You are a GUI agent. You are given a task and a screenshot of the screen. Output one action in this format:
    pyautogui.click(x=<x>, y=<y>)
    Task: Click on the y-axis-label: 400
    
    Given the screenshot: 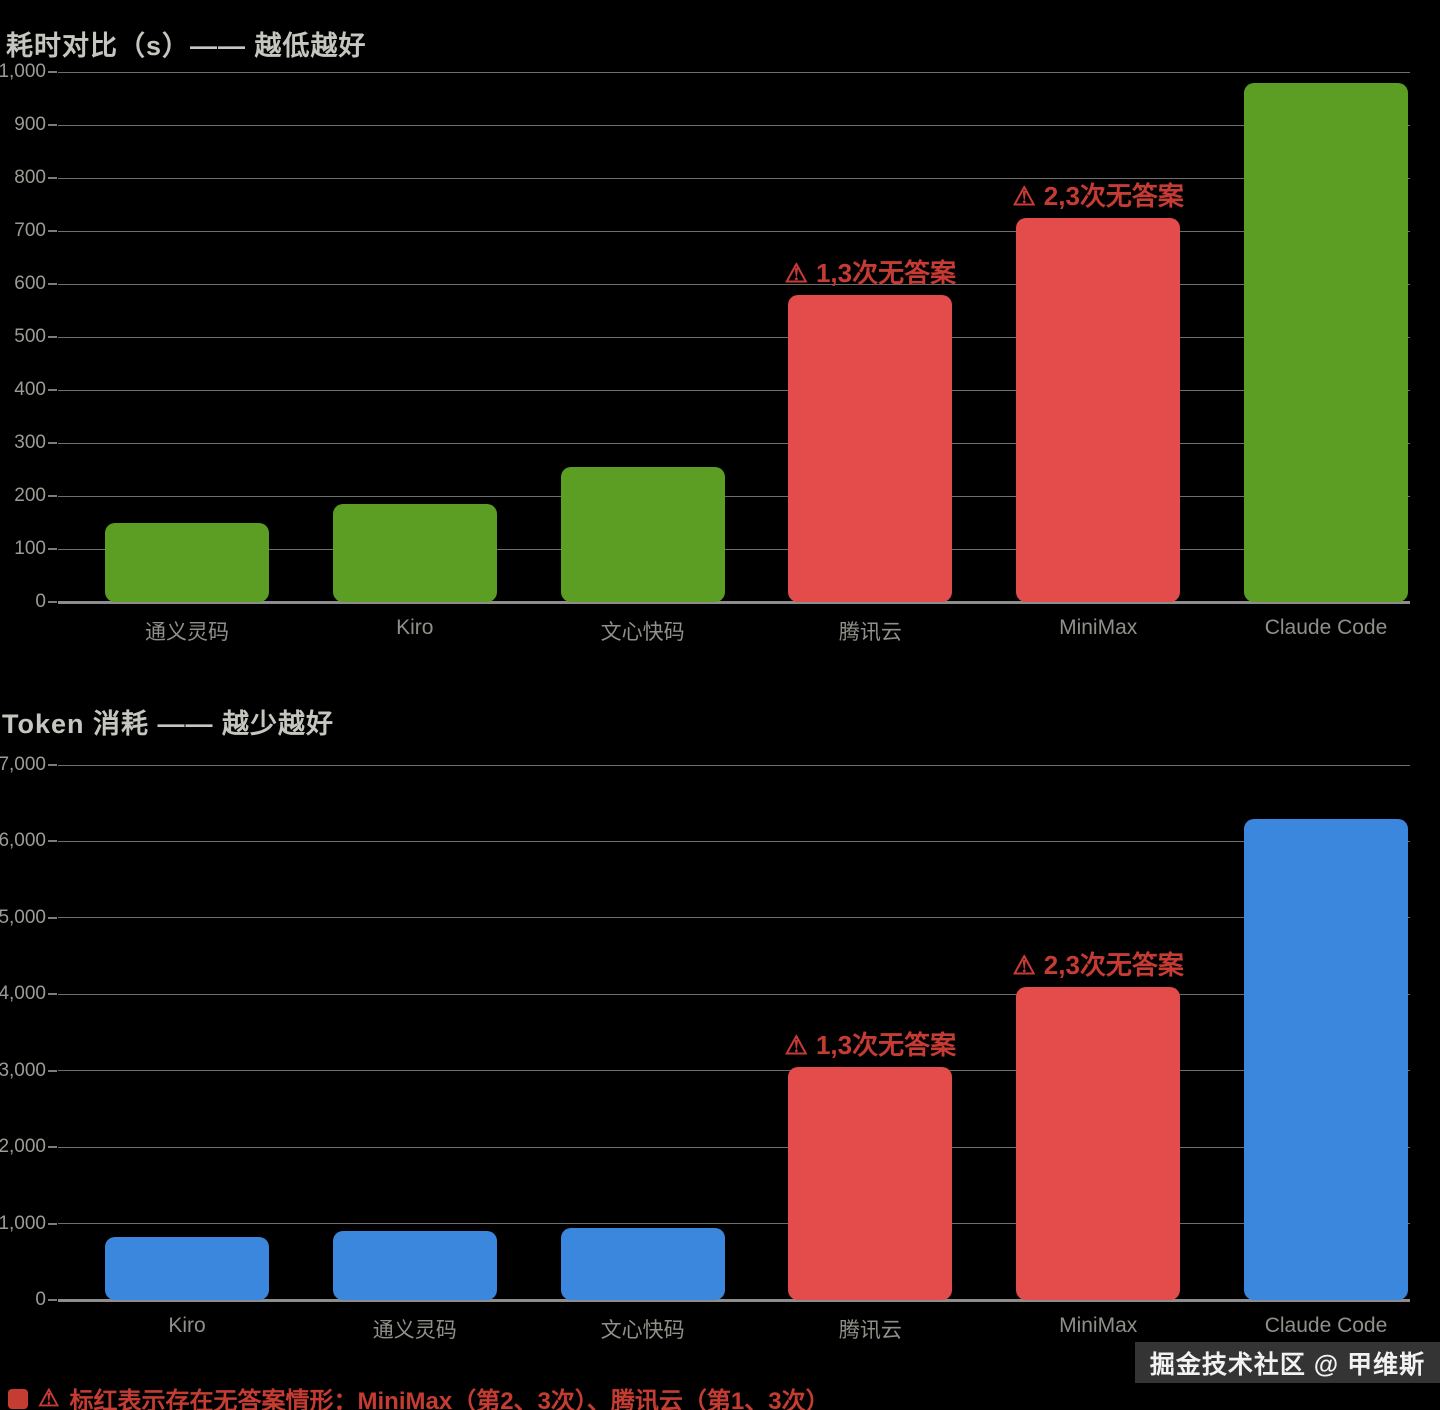 What is the action you would take?
    pyautogui.click(x=30, y=389)
    